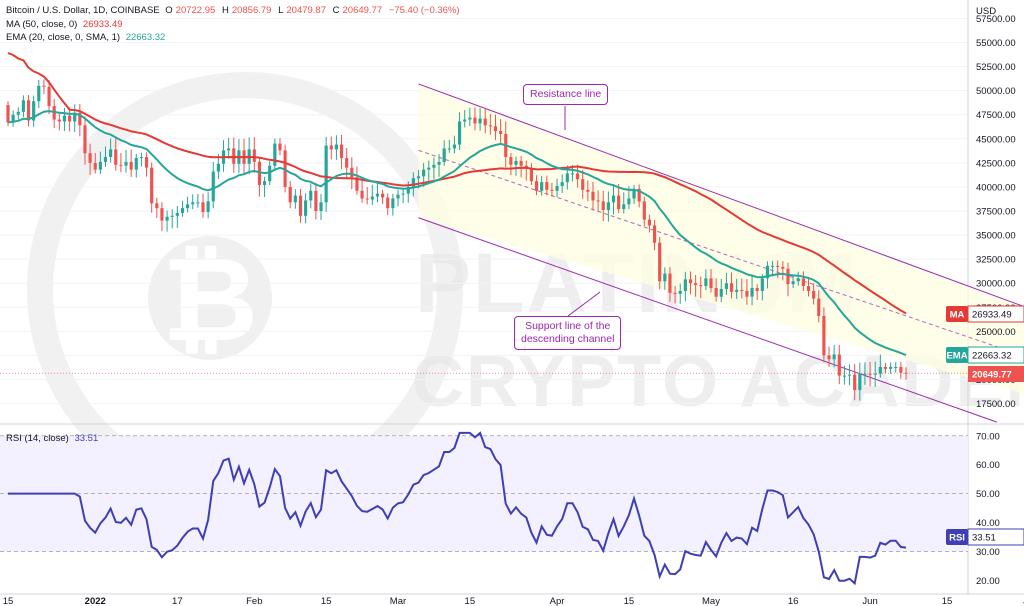  What do you see at coordinates (996, 236) in the screenshot?
I see `price-tick-label: 35000.00` at bounding box center [996, 236].